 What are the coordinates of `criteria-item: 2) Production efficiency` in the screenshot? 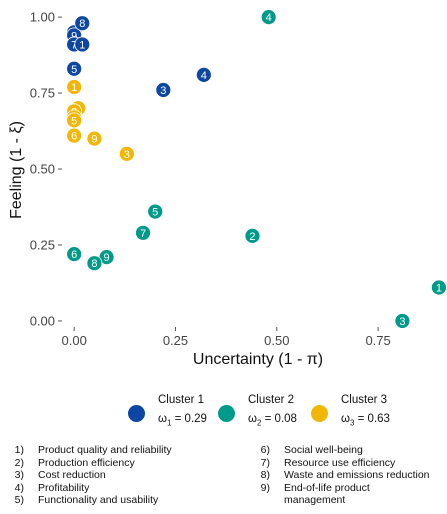 It's located at (86, 463).